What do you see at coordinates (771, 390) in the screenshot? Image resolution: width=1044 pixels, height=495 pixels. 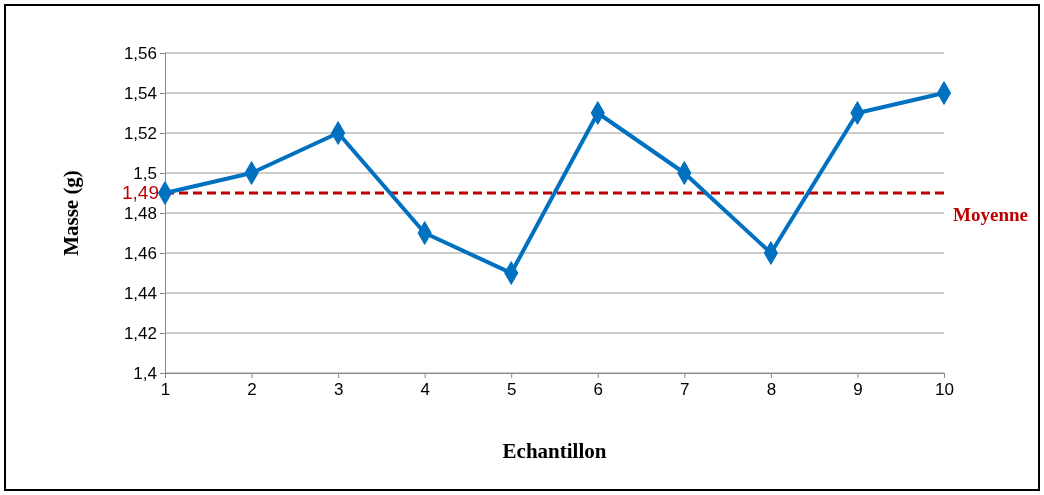 I see `x-tick-label: 8` at bounding box center [771, 390].